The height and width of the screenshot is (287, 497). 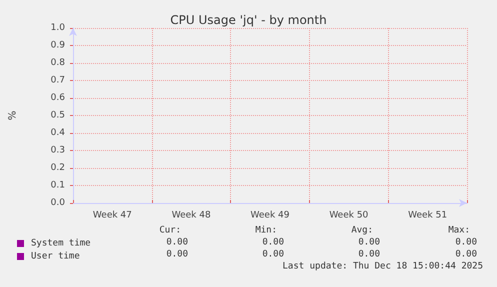 What do you see at coordinates (13, 115) in the screenshot?
I see `y-axis-title: %` at bounding box center [13, 115].